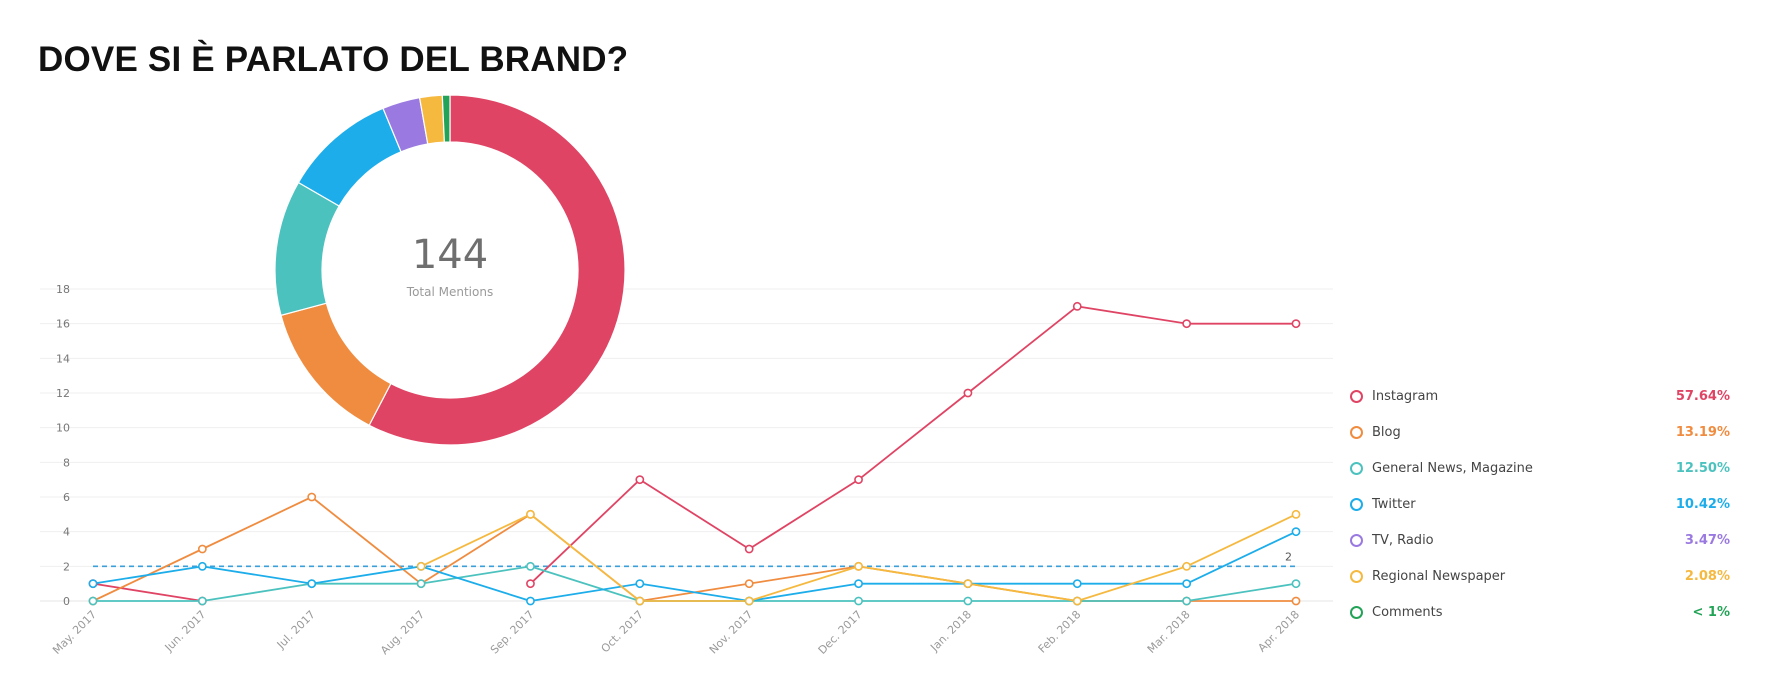 The width and height of the screenshot is (1766, 678). What do you see at coordinates (63, 289) in the screenshot?
I see `y-tick-label: 18` at bounding box center [63, 289].